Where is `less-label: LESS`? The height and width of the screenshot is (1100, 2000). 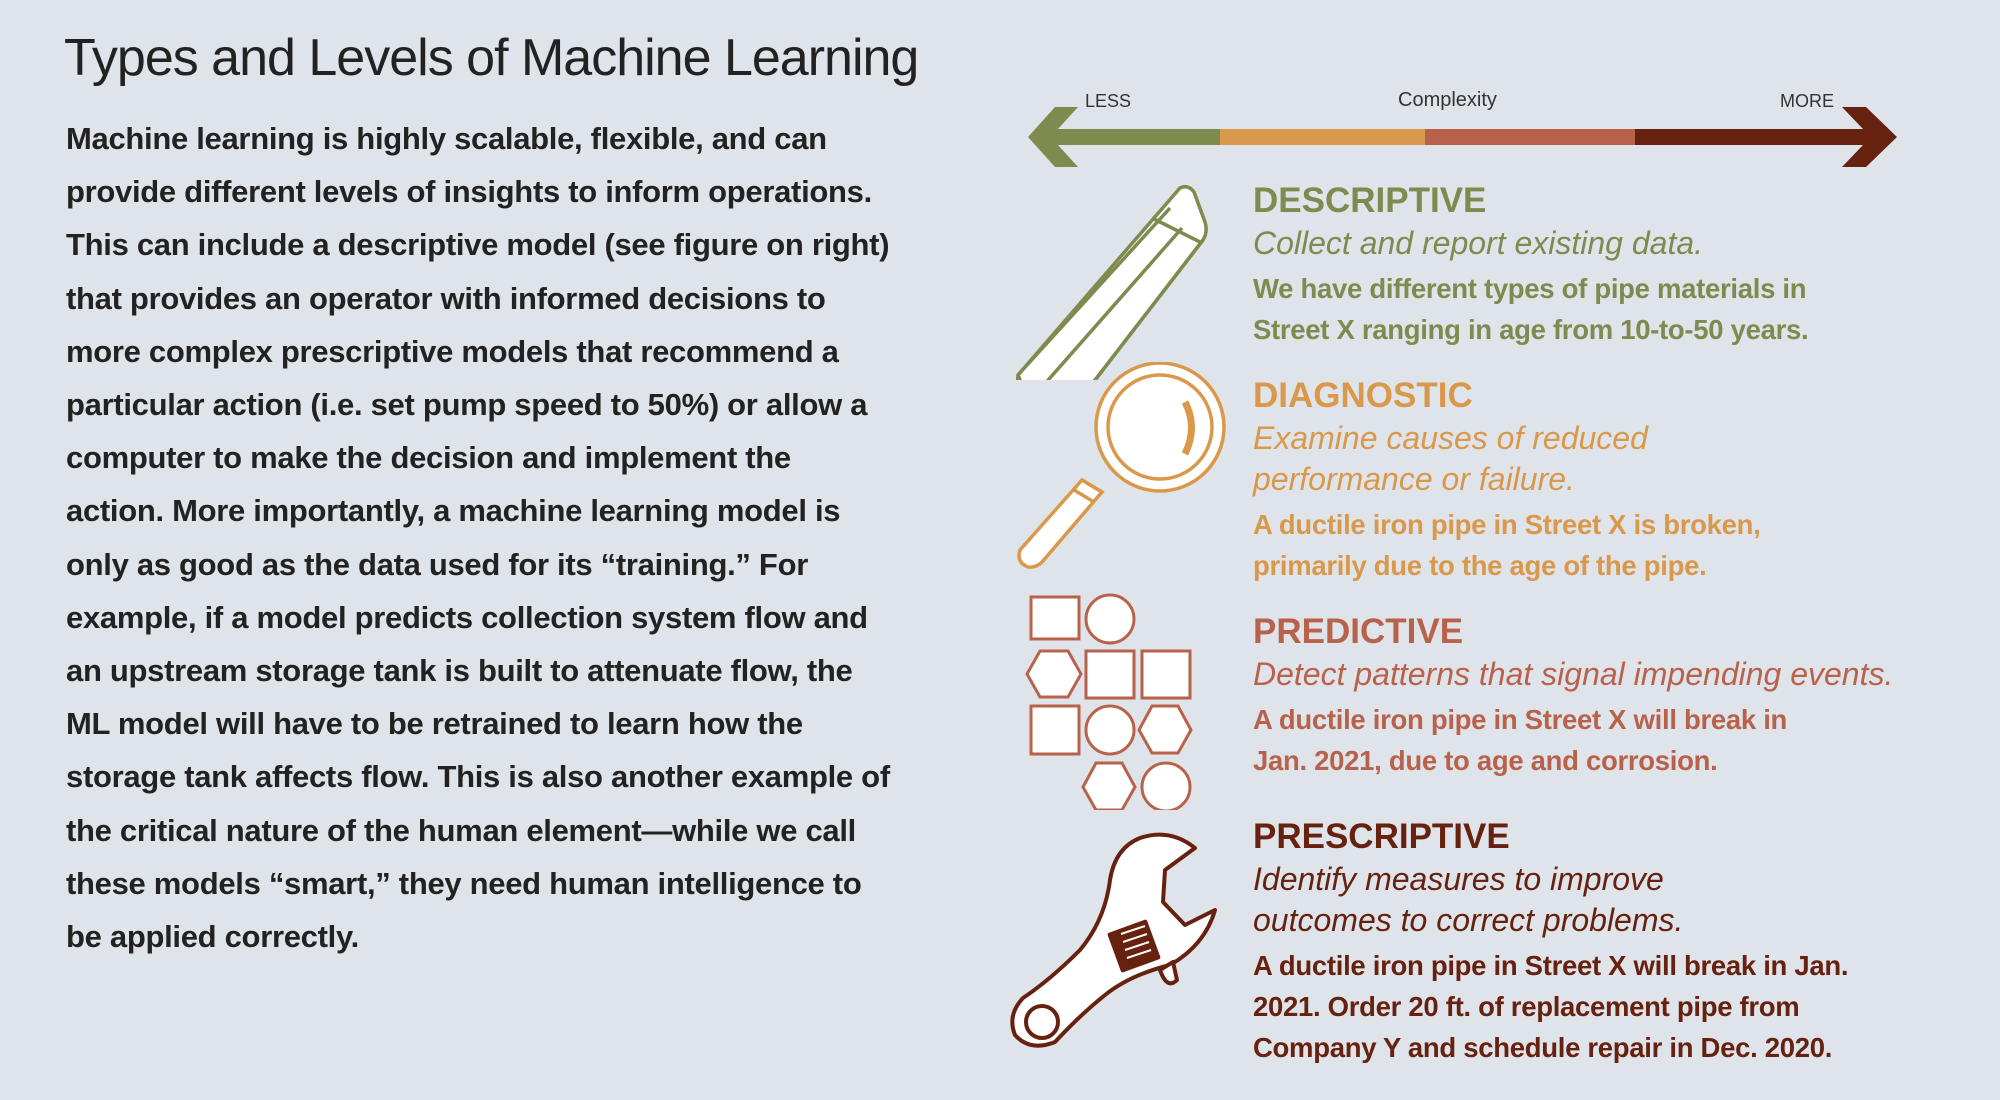
less-label: LESS is located at coordinates (1108, 101).